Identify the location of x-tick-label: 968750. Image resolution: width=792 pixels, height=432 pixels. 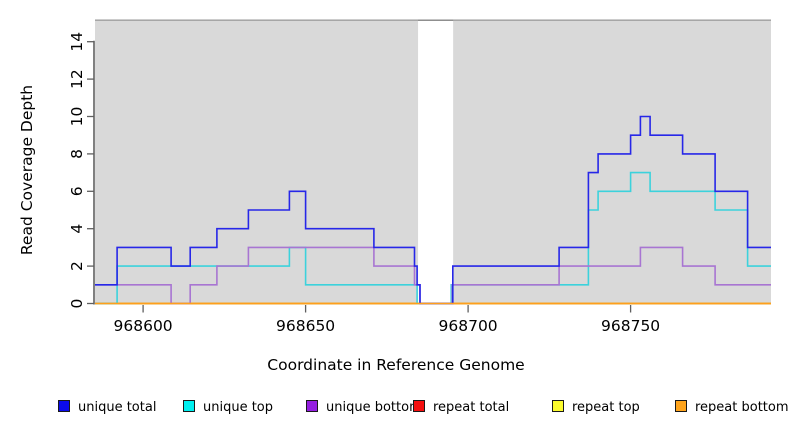
(630, 326).